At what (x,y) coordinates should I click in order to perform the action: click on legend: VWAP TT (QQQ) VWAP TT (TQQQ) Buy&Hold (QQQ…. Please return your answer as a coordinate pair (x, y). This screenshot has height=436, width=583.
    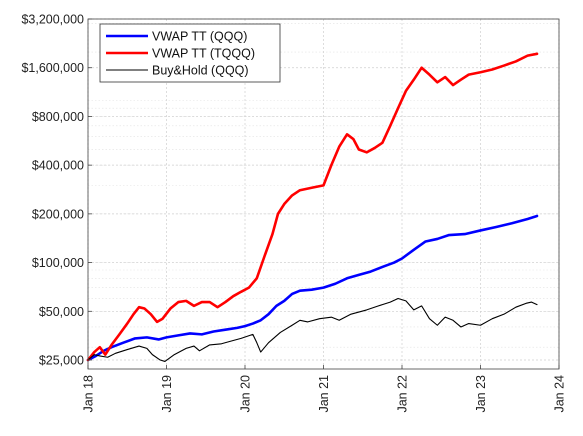
    Looking at the image, I should click on (190, 53).